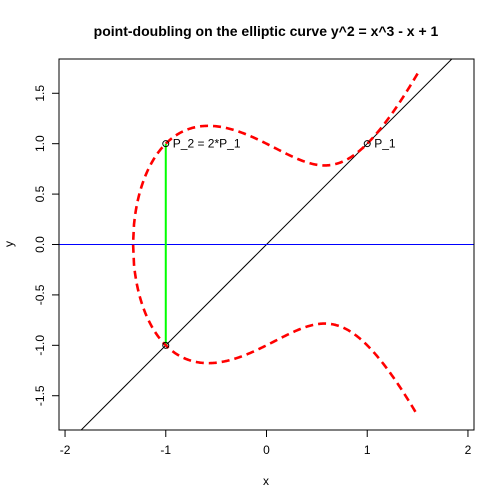 This screenshot has height=504, width=504. I want to click on y-tick-label-6: 1.5, so click(40, 93).